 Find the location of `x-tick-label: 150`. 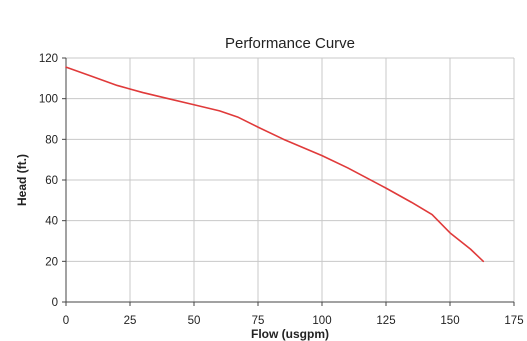

x-tick-label: 150 is located at coordinates (449, 321).